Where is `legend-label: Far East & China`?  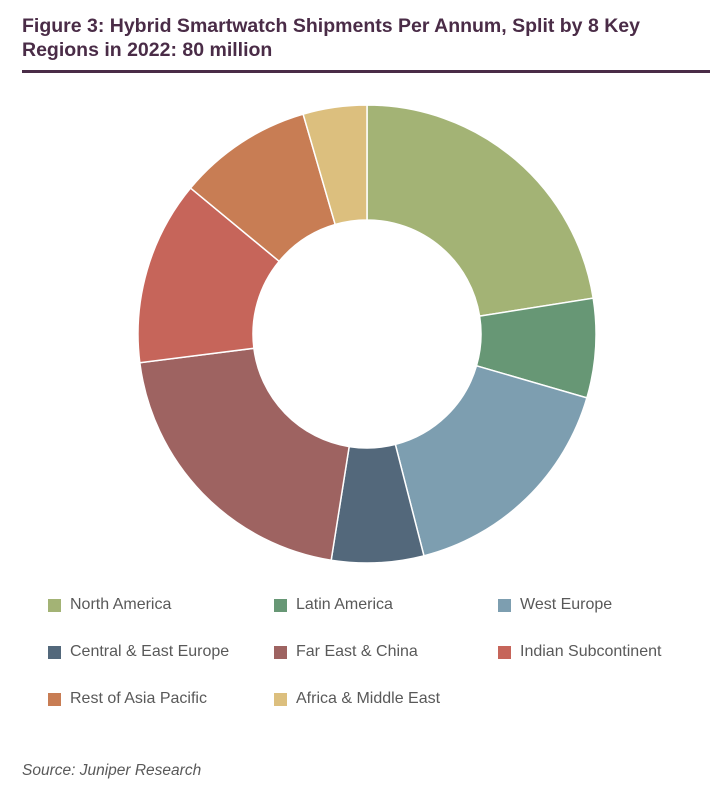
legend-label: Far East & China is located at coordinates (357, 651).